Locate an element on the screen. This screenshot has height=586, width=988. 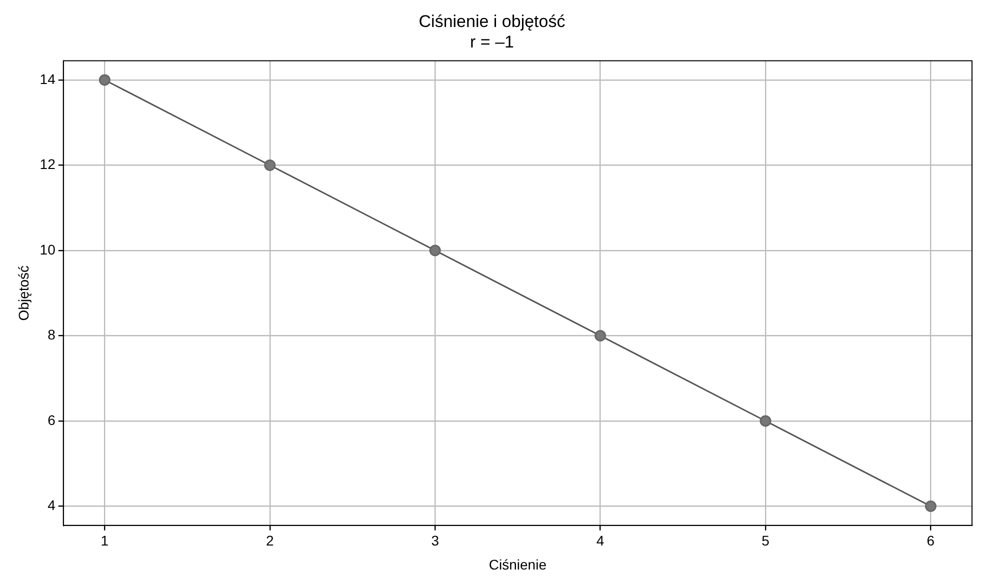
y-tick-label: 14 is located at coordinates (48, 78).